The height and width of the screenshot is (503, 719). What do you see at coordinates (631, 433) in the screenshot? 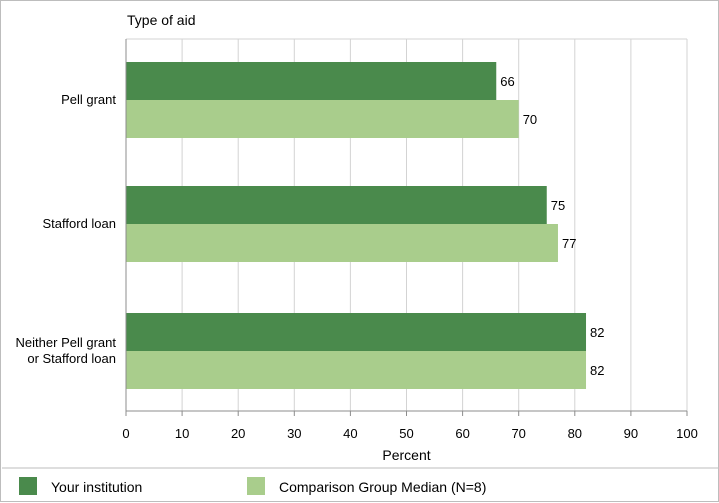
I see `x-tick-label: 90` at bounding box center [631, 433].